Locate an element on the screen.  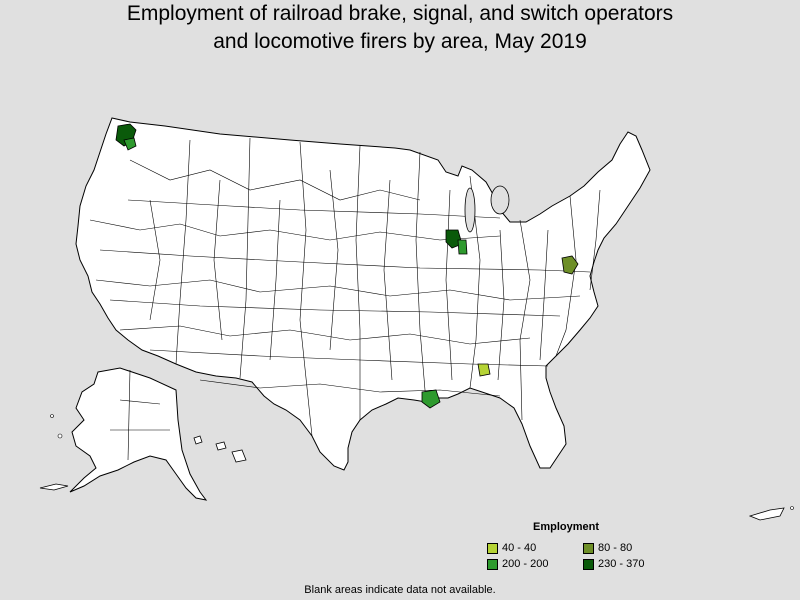
lake-huron is located at coordinates (500, 200).